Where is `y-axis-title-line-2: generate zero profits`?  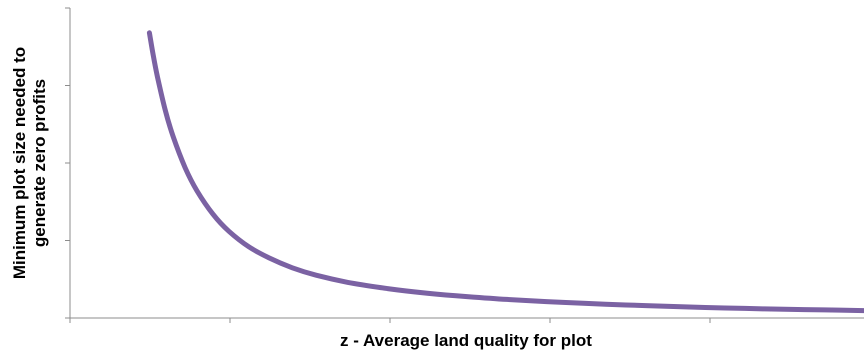
y-axis-title-line-2: generate zero profits is located at coordinates (39, 163).